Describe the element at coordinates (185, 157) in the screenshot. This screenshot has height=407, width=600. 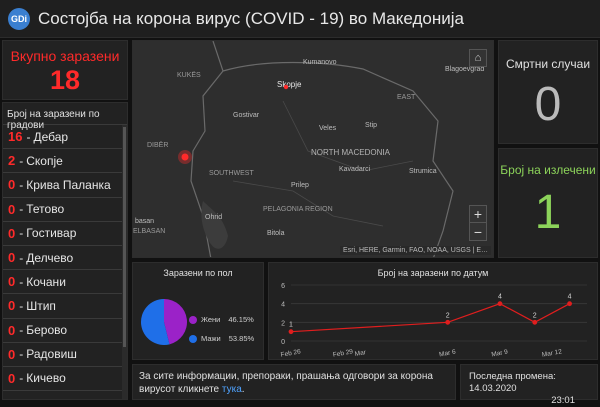
I see `debar-marker` at that location.